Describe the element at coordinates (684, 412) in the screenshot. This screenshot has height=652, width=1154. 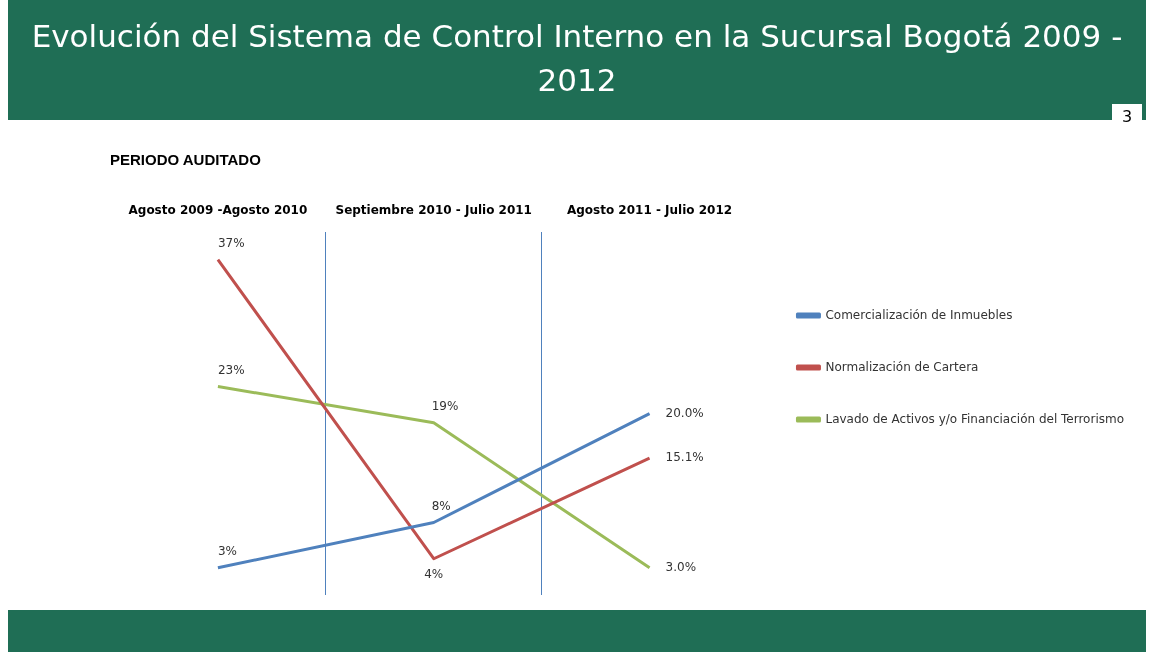
I see `data-label: 20.0%` at that location.